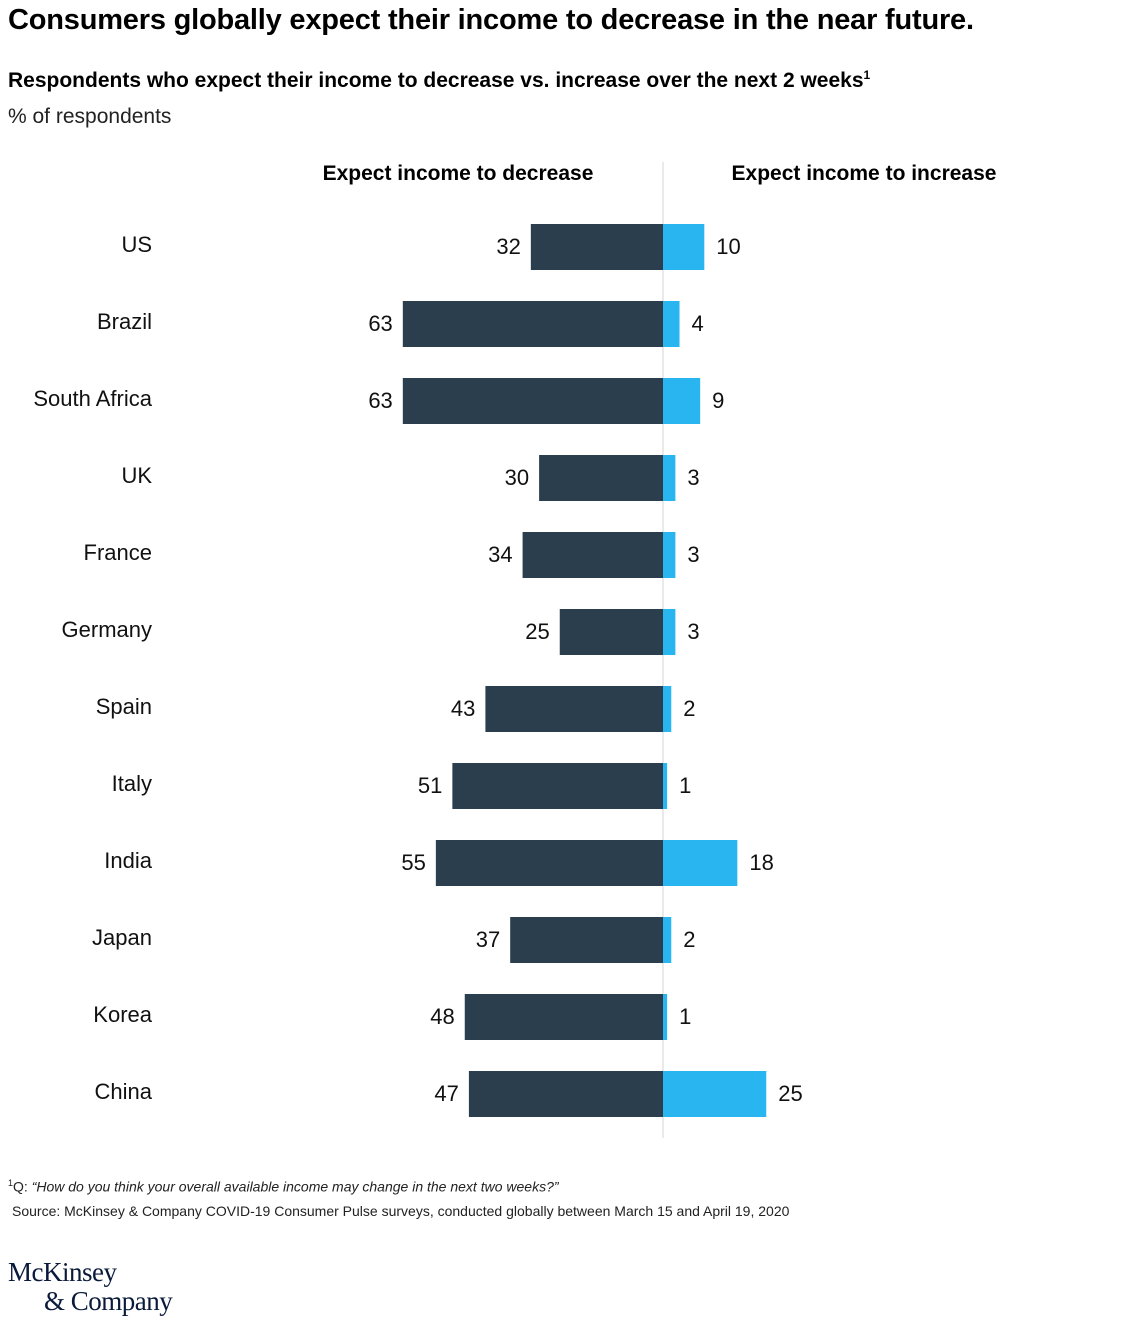  What do you see at coordinates (442, 1016) in the screenshot?
I see `value-label-decrease-korea: 48` at bounding box center [442, 1016].